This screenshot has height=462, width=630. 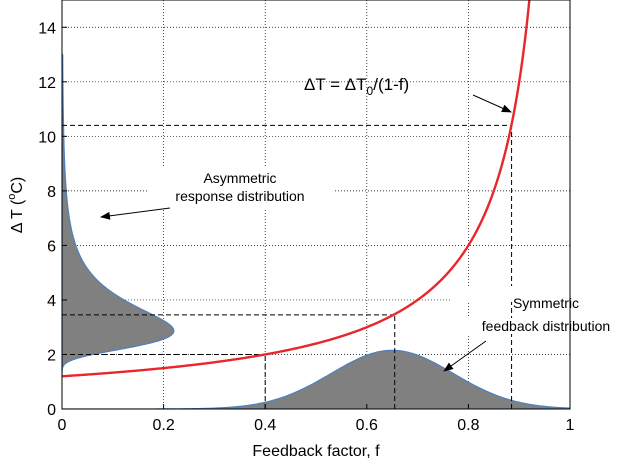 I want to click on symmetric-label-bg, so click(x=510, y=294).